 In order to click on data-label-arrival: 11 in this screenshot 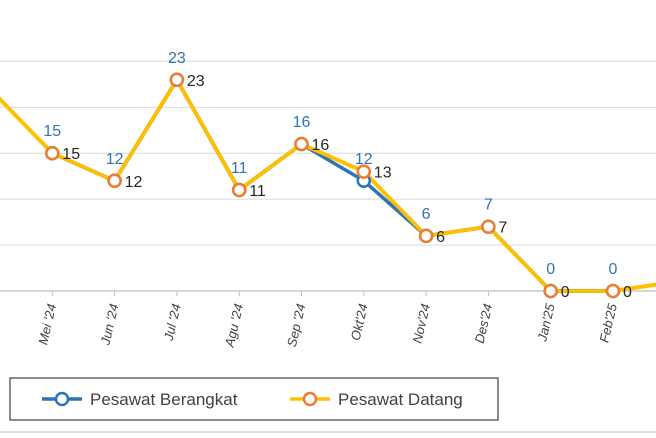, I will do `click(257, 191)`.